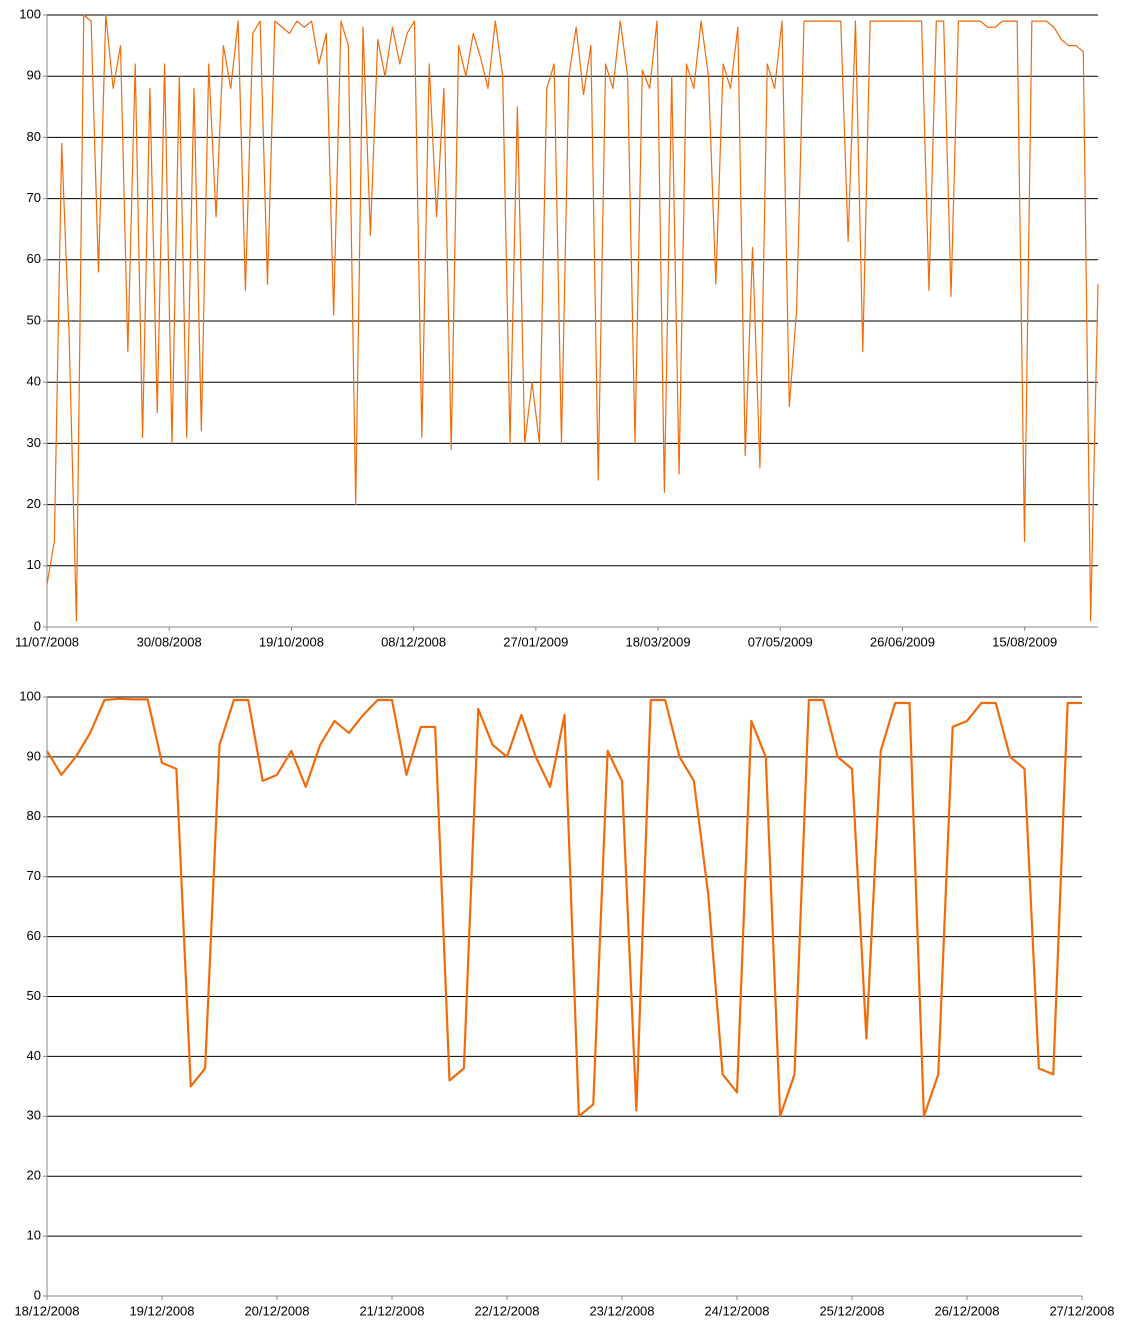 The image size is (1129, 1324). I want to click on x-tick-label: 18/03/2009, so click(658, 641).